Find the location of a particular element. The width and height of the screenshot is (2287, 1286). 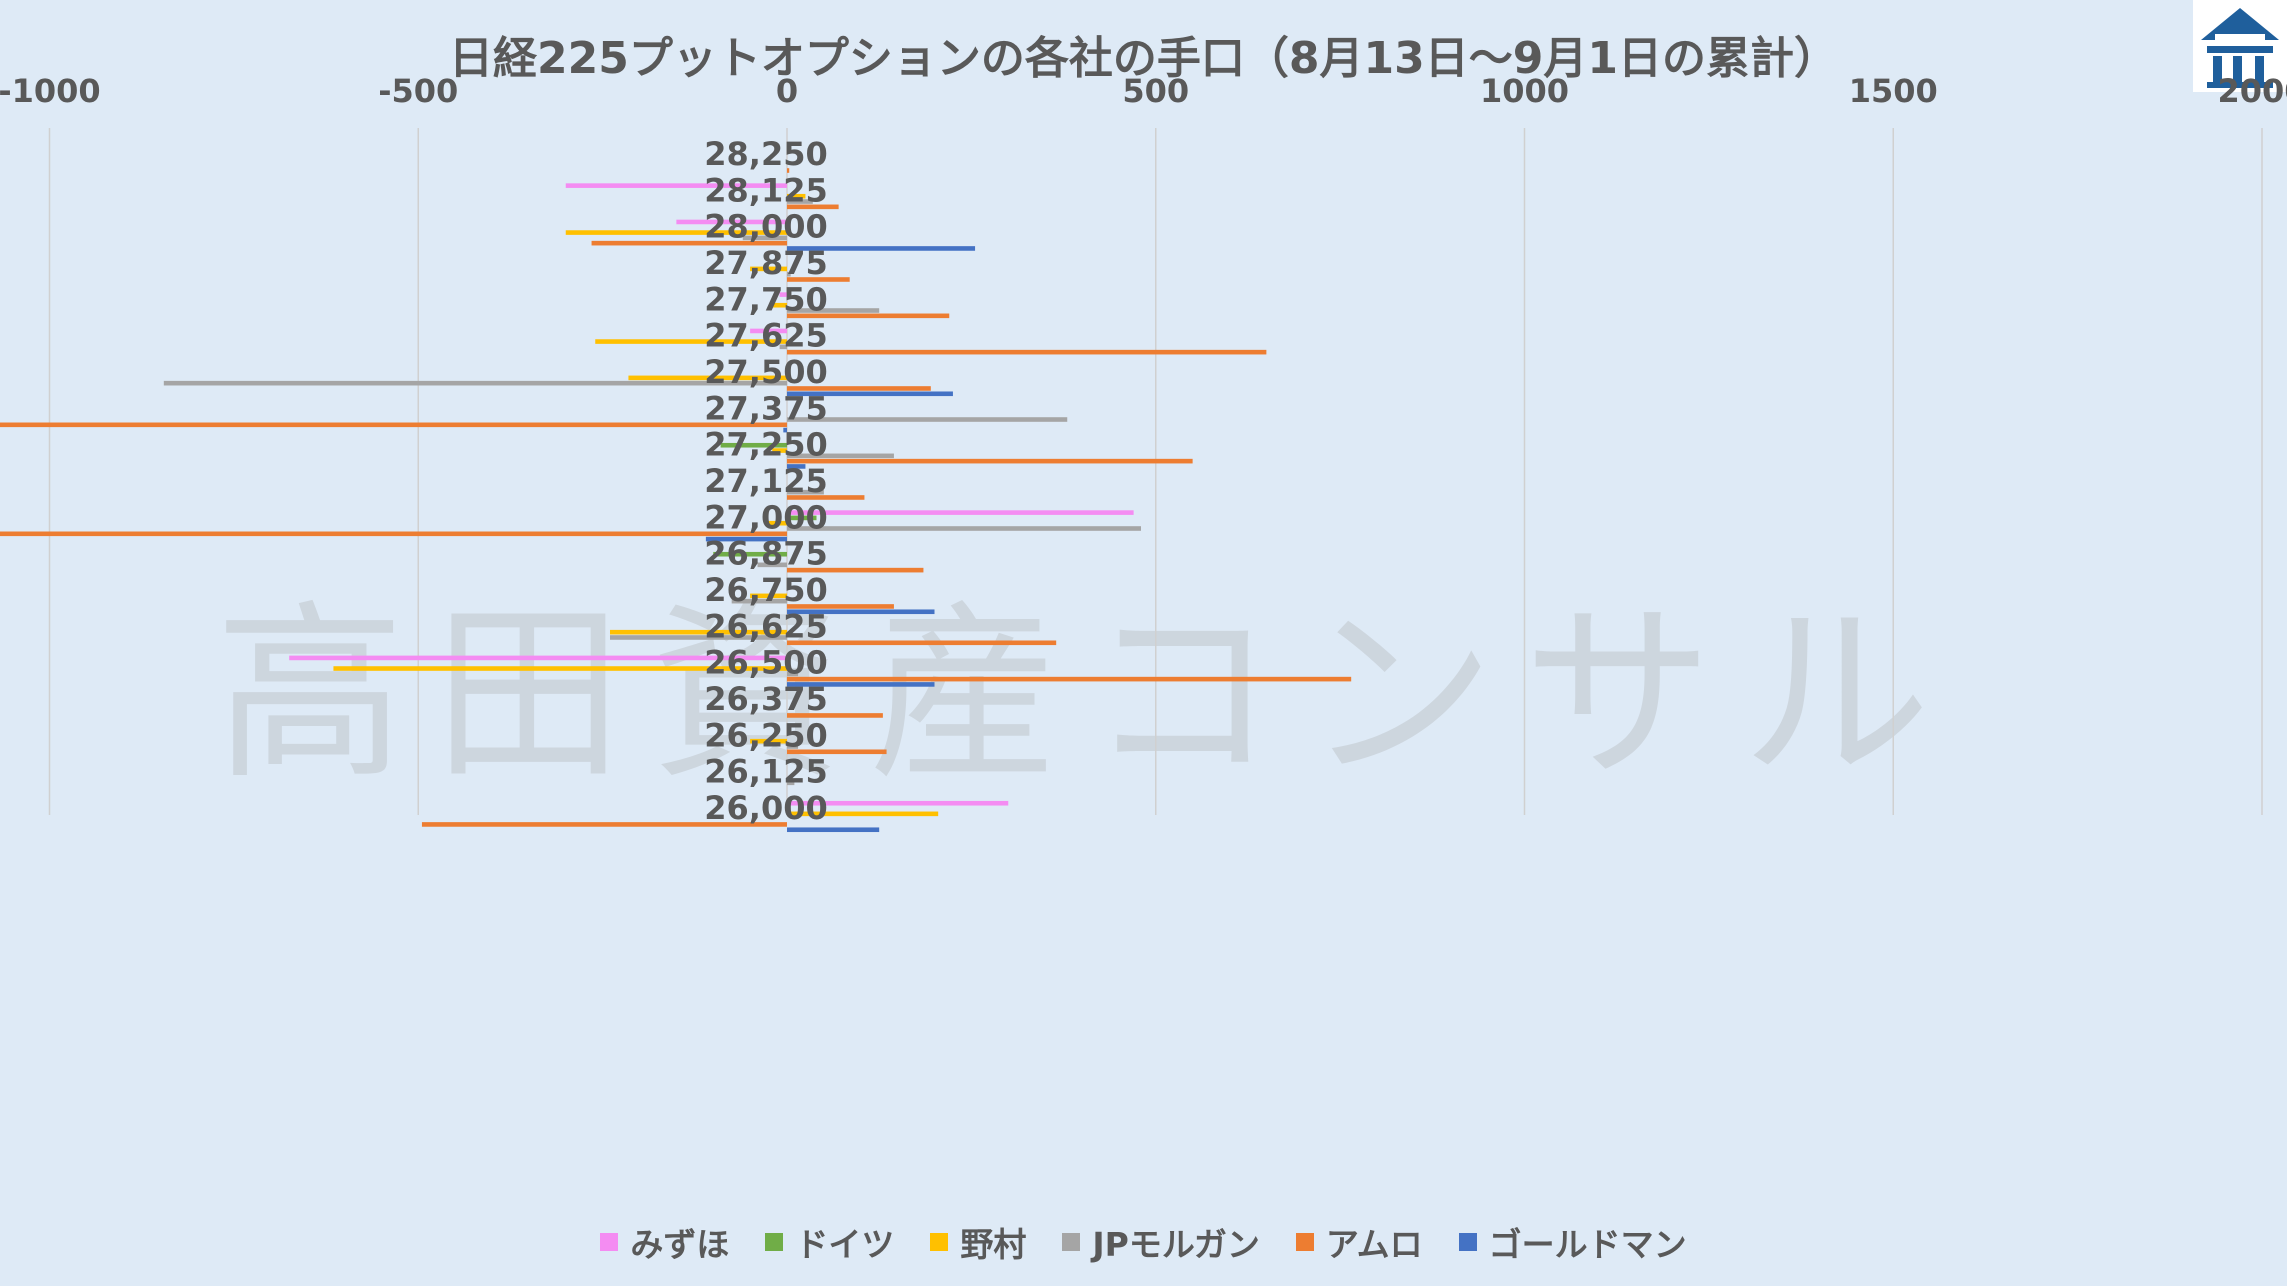

category-label: 26,125 is located at coordinates (765, 772).